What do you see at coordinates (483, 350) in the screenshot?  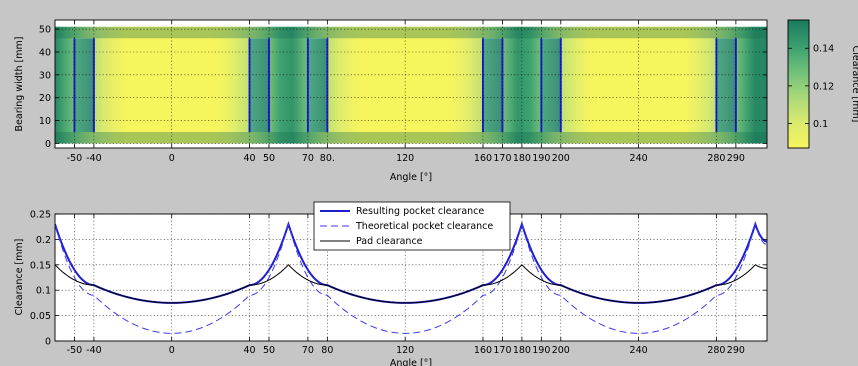 I see `bottom-x-tick-label: 160` at bounding box center [483, 350].